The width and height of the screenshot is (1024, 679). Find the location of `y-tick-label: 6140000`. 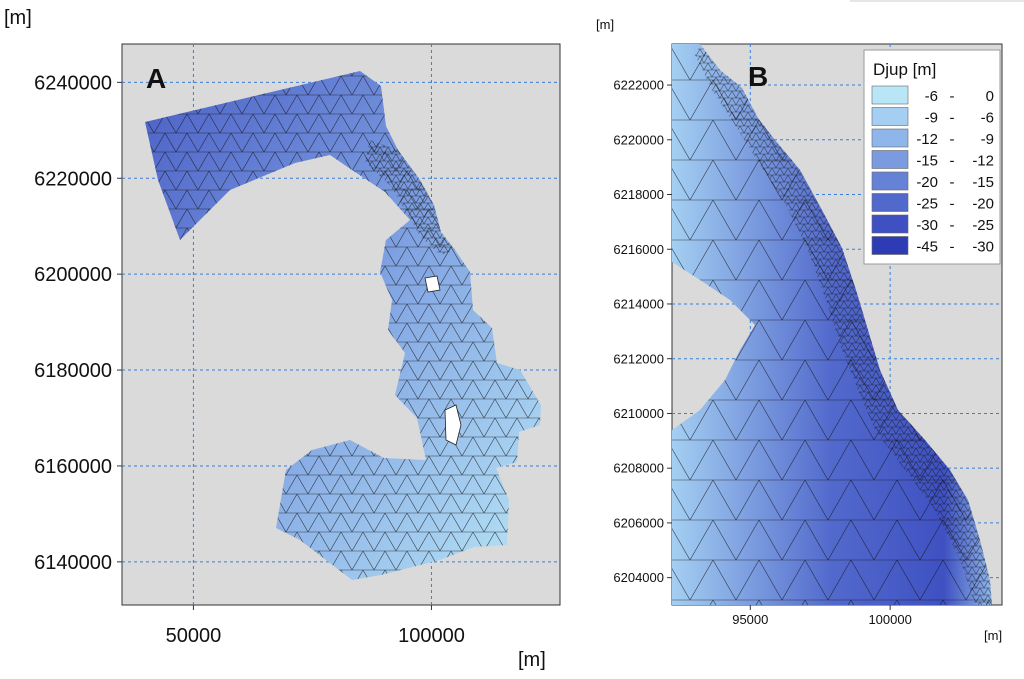

y-tick-label: 6140000 is located at coordinates (73, 563).